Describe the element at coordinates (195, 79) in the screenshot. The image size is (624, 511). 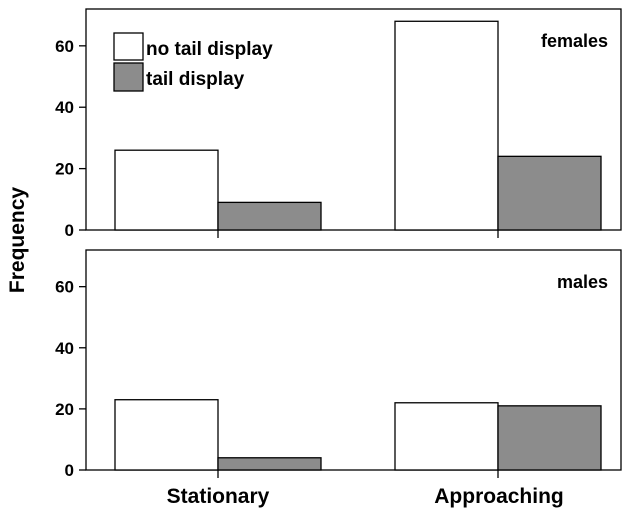
I see `legend-label-tail-display: tail display` at that location.